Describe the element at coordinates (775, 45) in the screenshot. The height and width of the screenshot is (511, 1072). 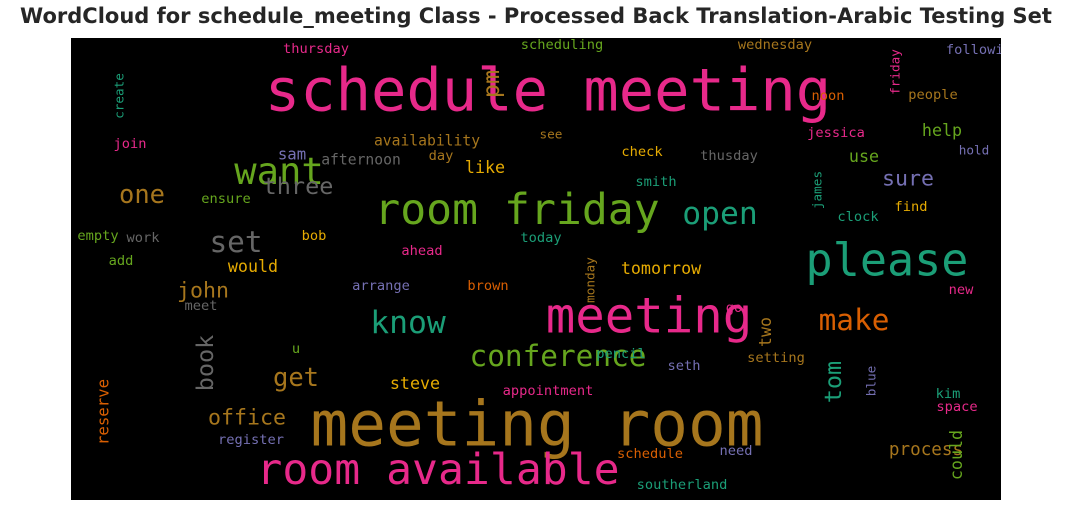
I see `word-wednesday: wednesday` at that location.